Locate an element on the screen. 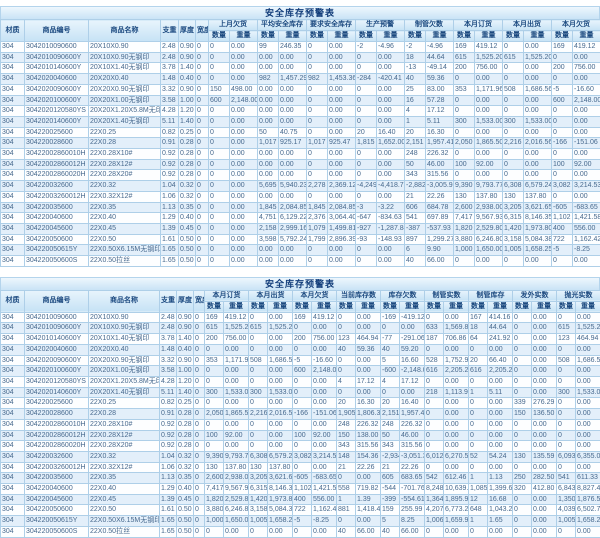 The height and width of the screenshot is (538, 600). group-header: 本月订货 is located at coordinates (227, 295).